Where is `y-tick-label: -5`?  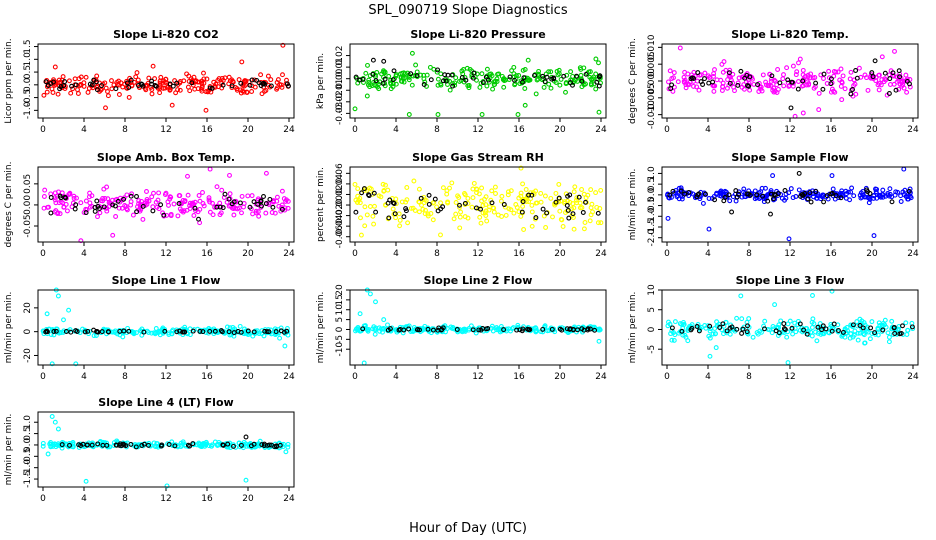 y-tick-label: -5 is located at coordinates (652, 349).